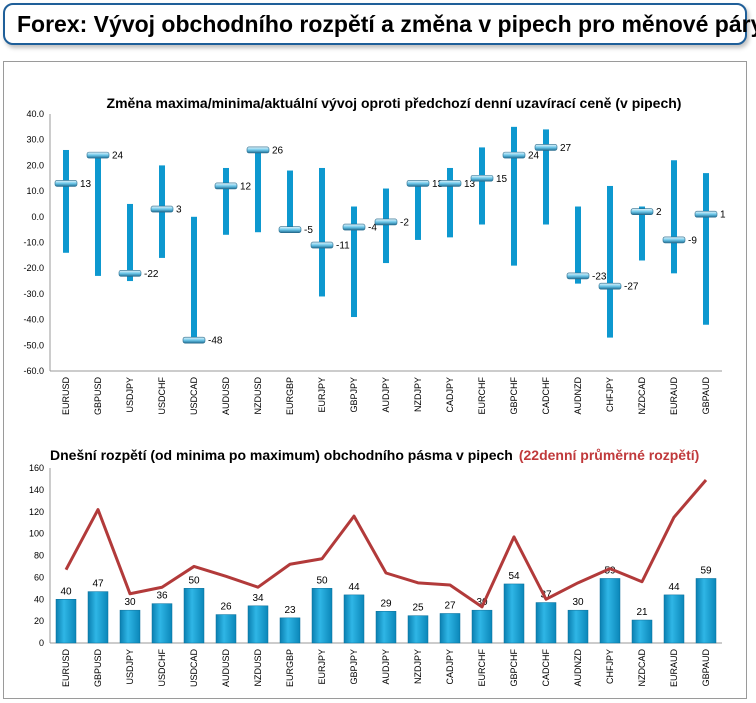 This screenshot has width=756, height=703. Describe the element at coordinates (502, 179) in the screenshot. I see `current-label: 15` at that location.